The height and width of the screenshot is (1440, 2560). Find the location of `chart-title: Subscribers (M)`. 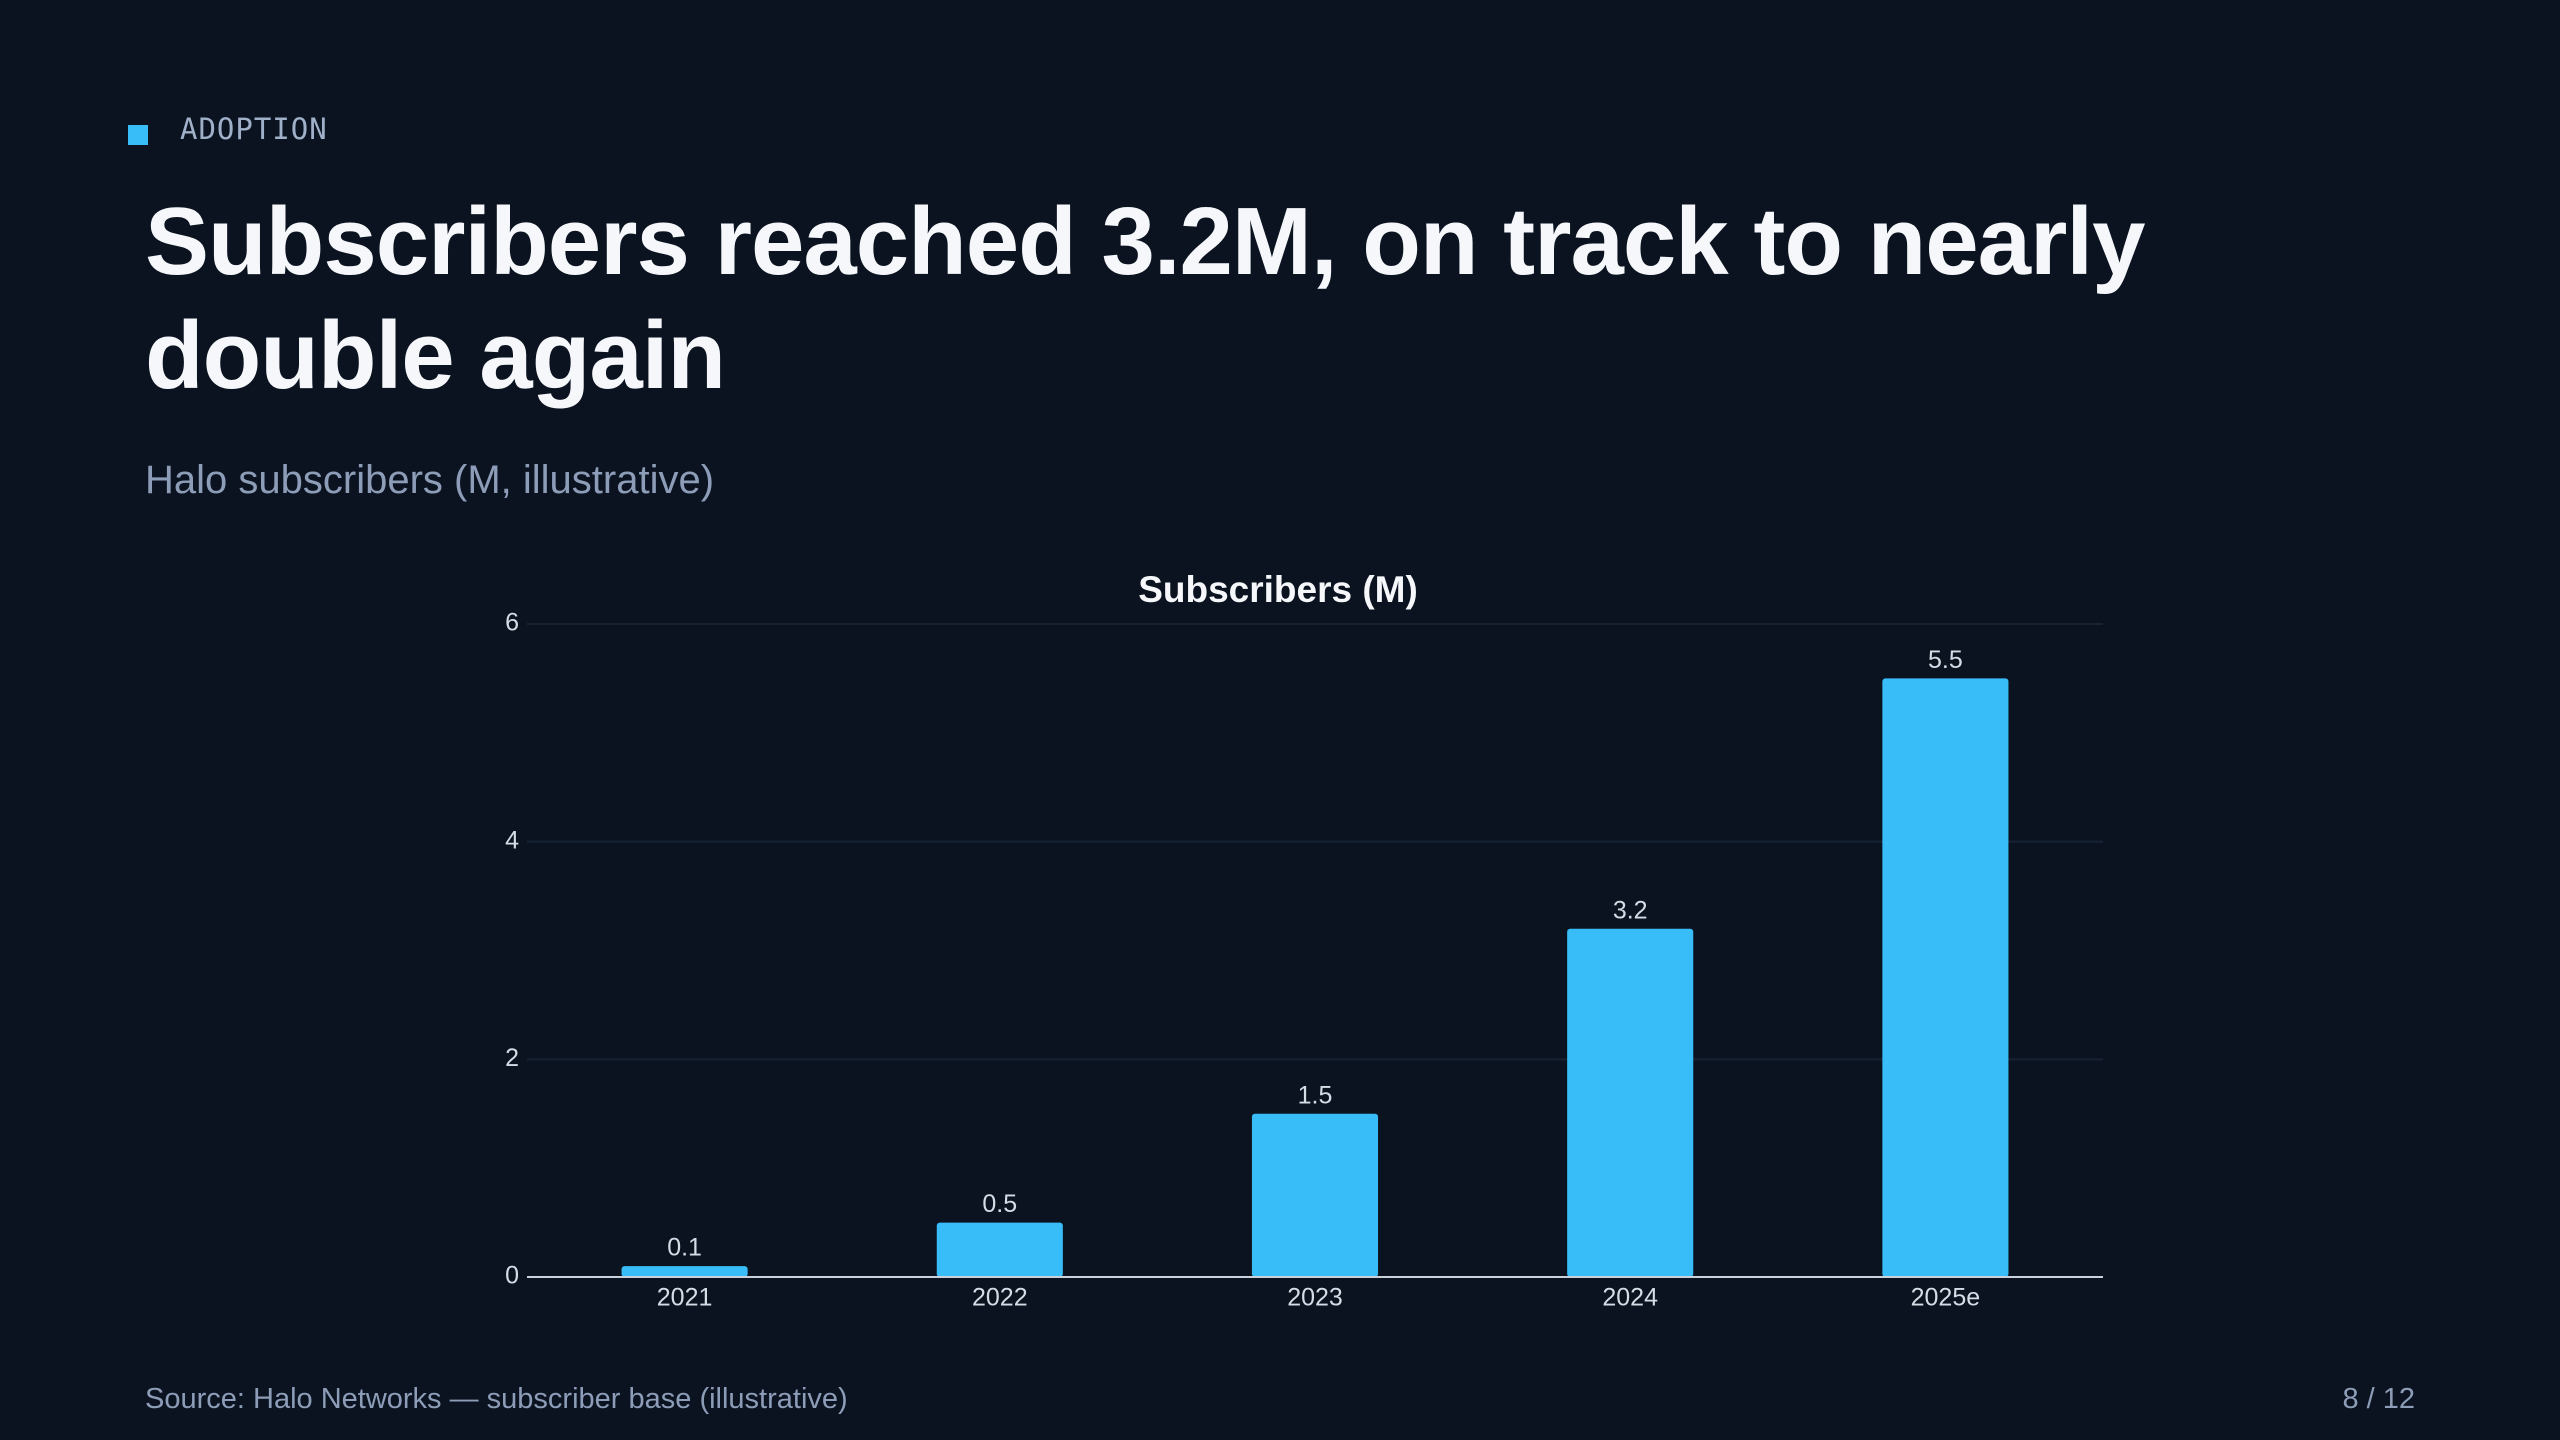

chart-title: Subscribers (M) is located at coordinates (1278, 589).